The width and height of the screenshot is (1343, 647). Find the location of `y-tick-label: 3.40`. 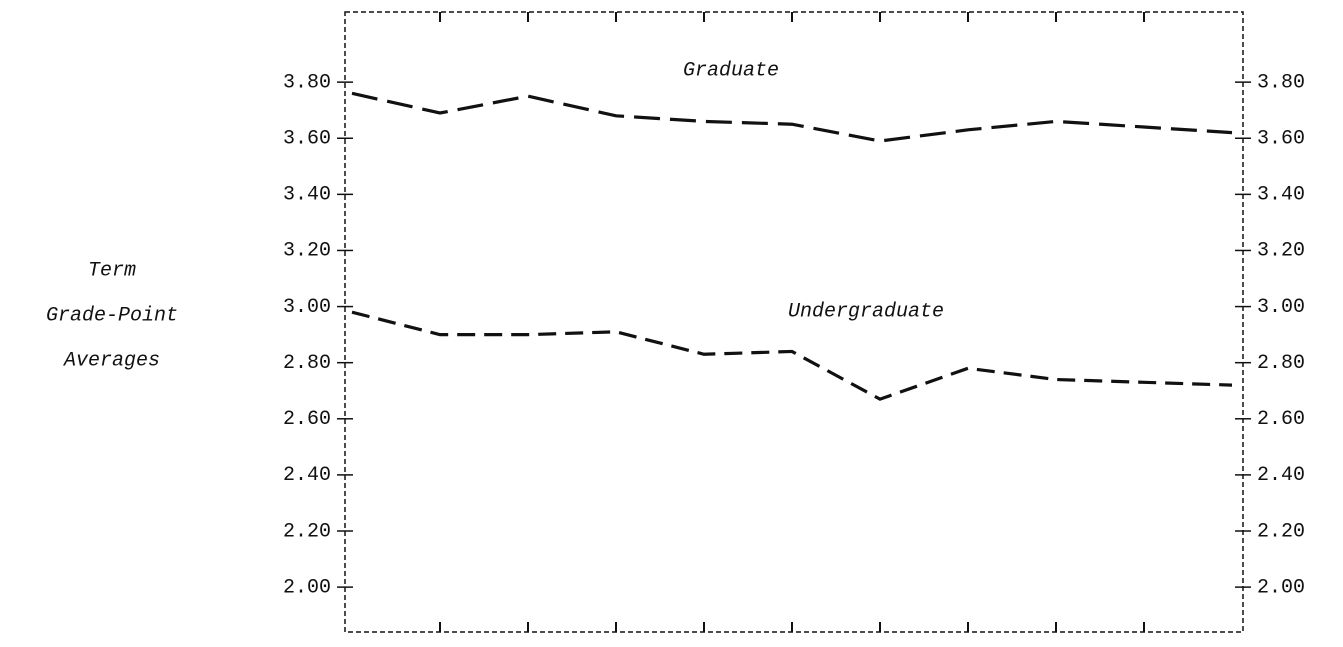

y-tick-label: 3.40 is located at coordinates (307, 195).